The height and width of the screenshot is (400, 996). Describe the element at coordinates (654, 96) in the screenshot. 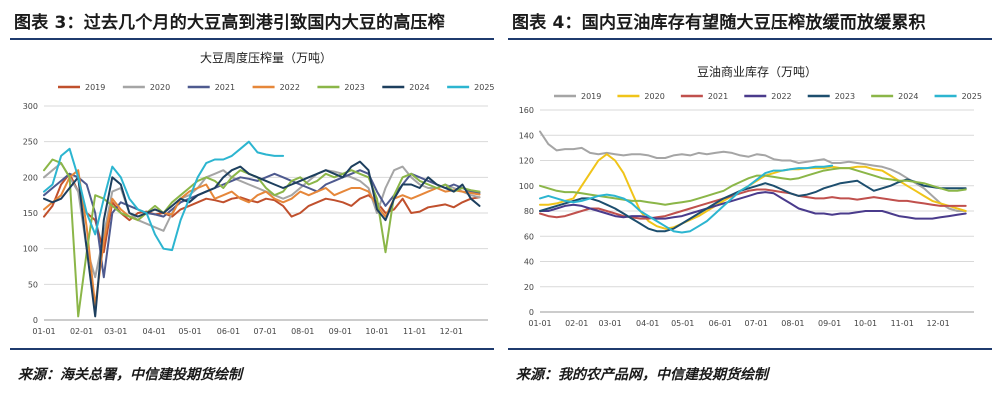

I see `soyoil-legend-label-2020: 2020` at that location.